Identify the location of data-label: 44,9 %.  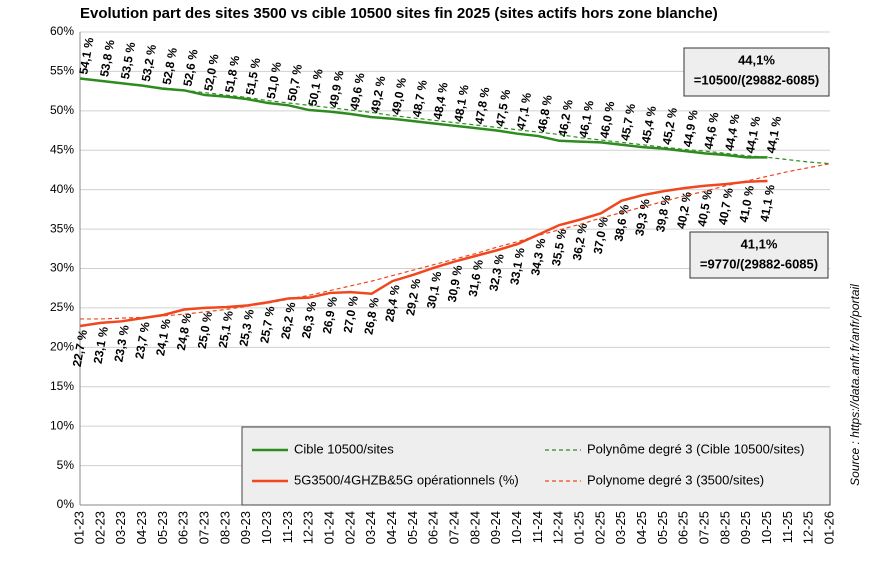
(690, 129).